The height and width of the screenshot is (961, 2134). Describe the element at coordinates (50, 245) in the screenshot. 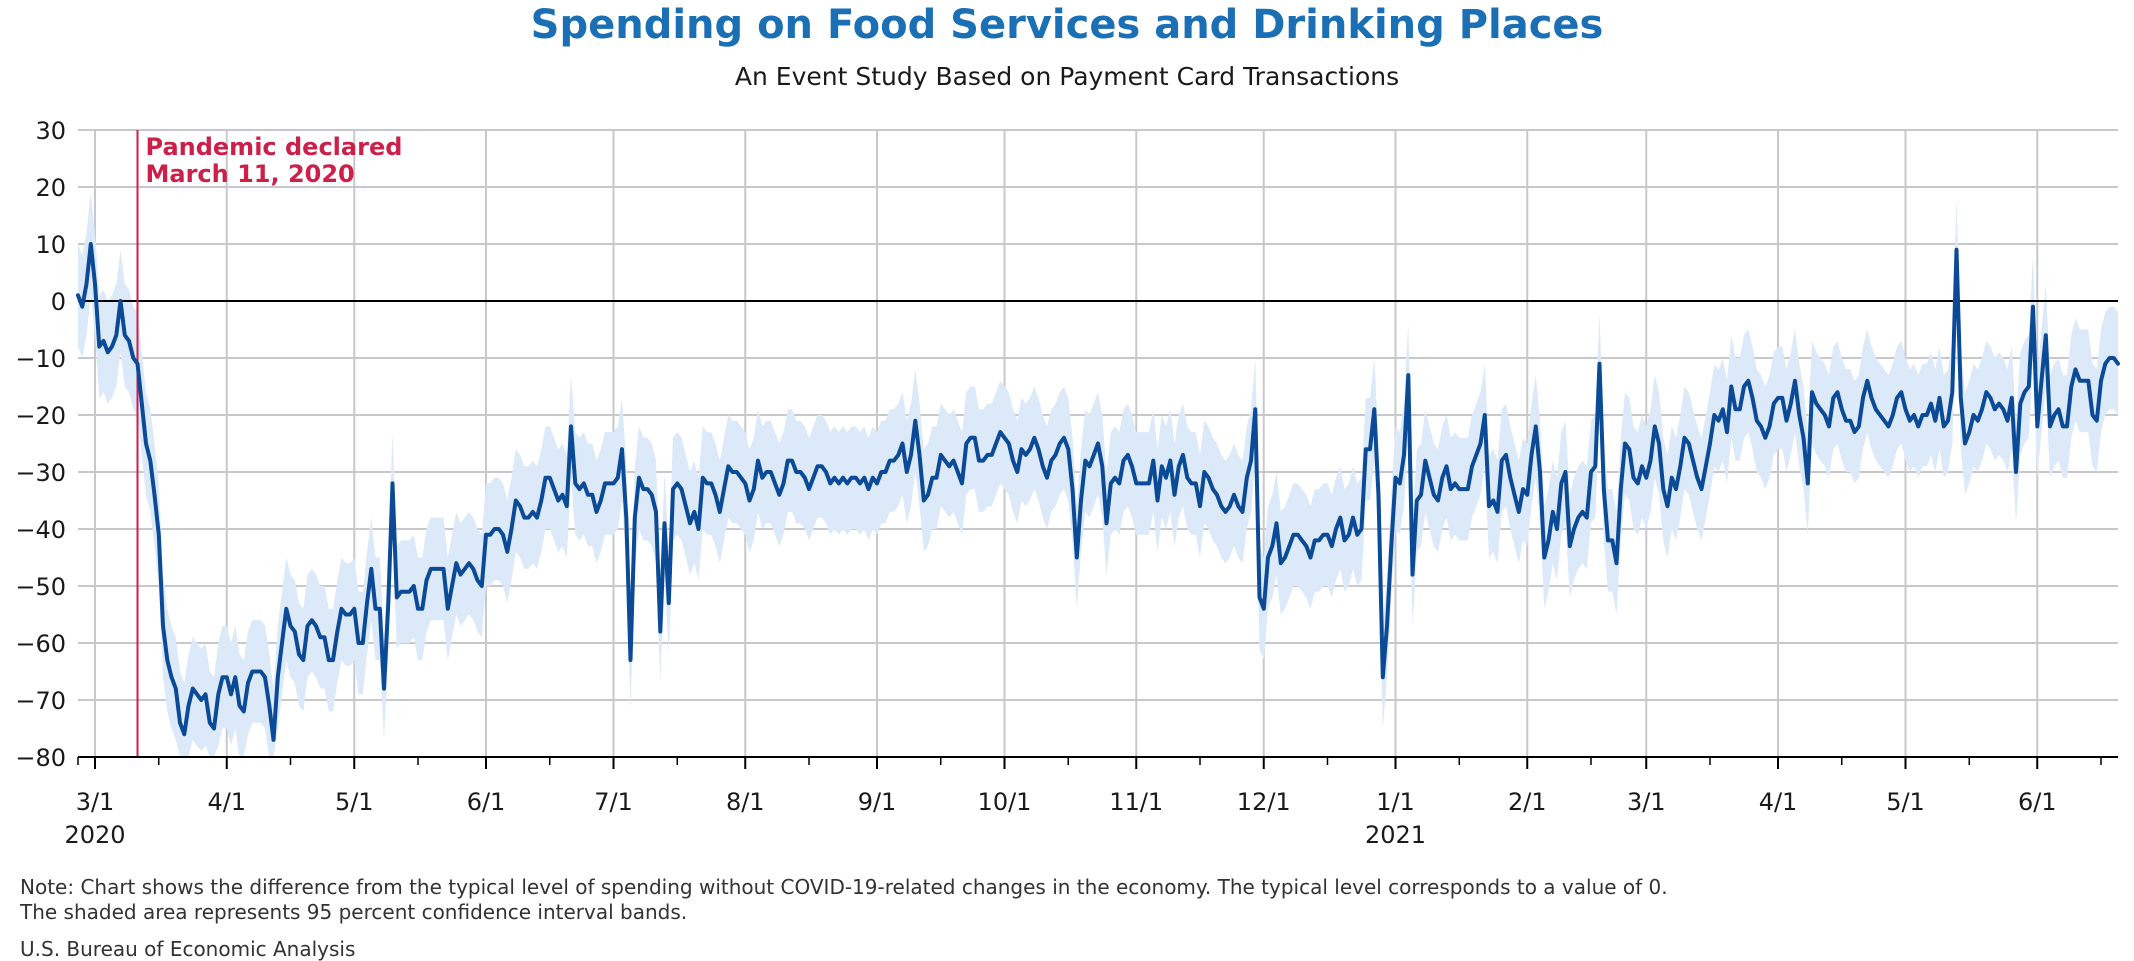

I see `y-tick-label: 10` at that location.